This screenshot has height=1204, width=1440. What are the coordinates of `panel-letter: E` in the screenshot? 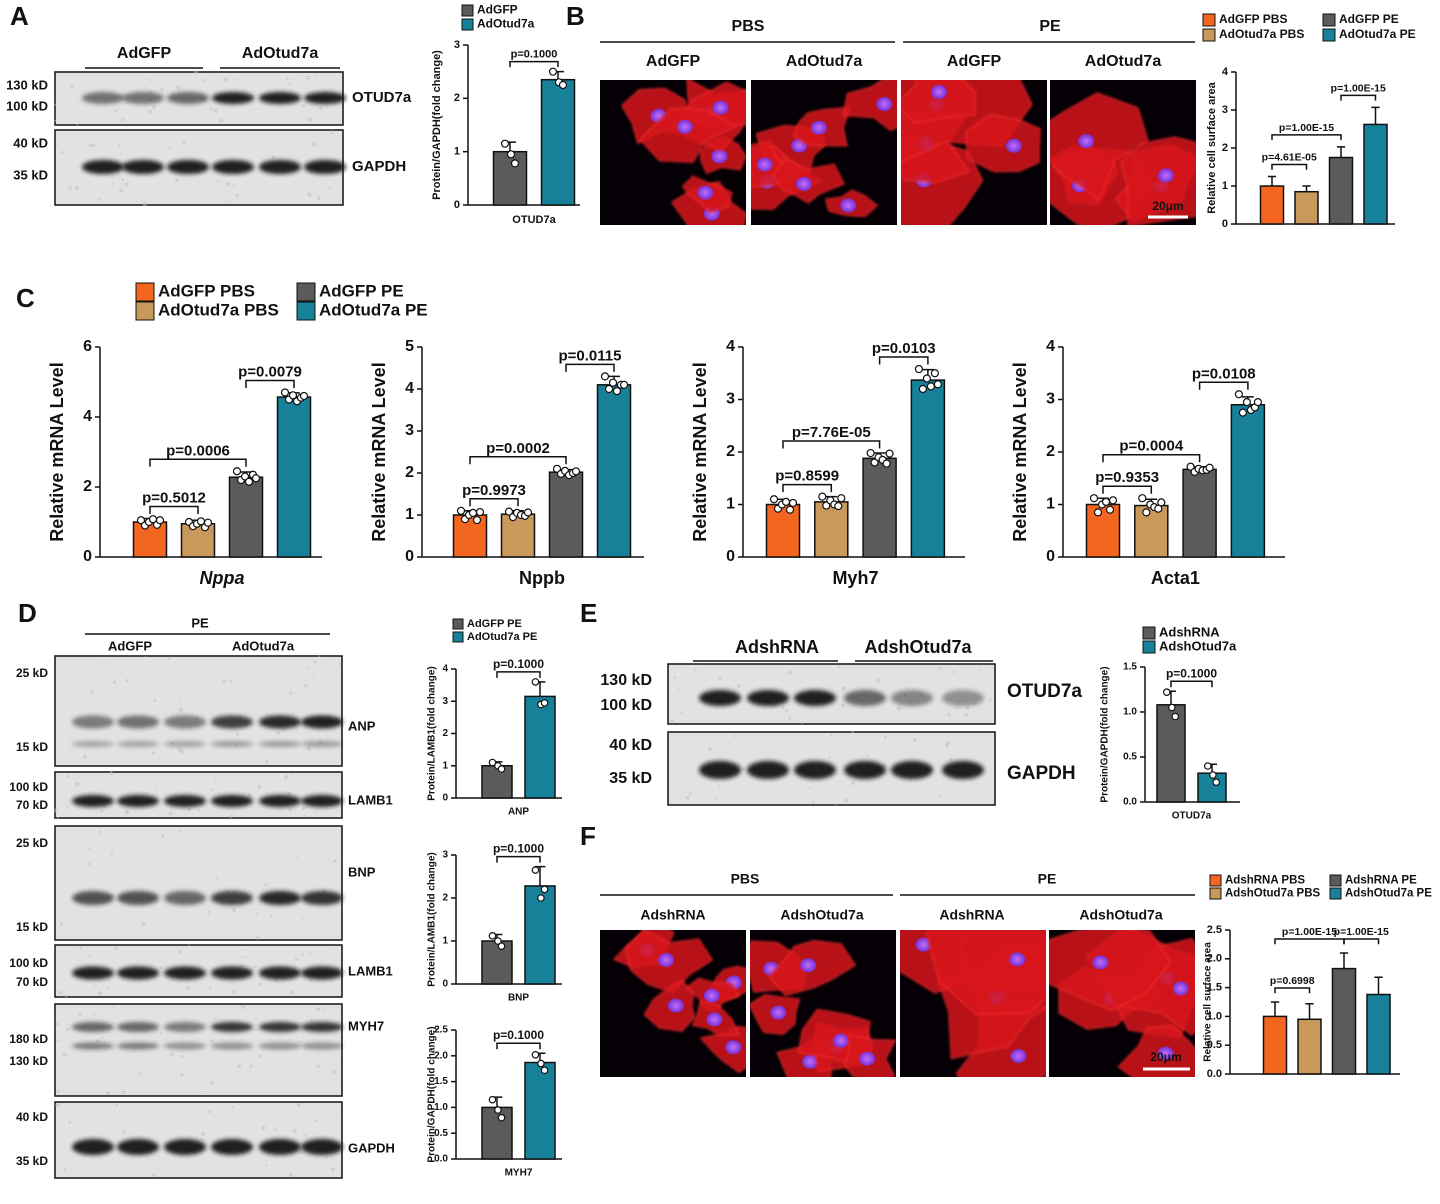 It's located at (588, 613).